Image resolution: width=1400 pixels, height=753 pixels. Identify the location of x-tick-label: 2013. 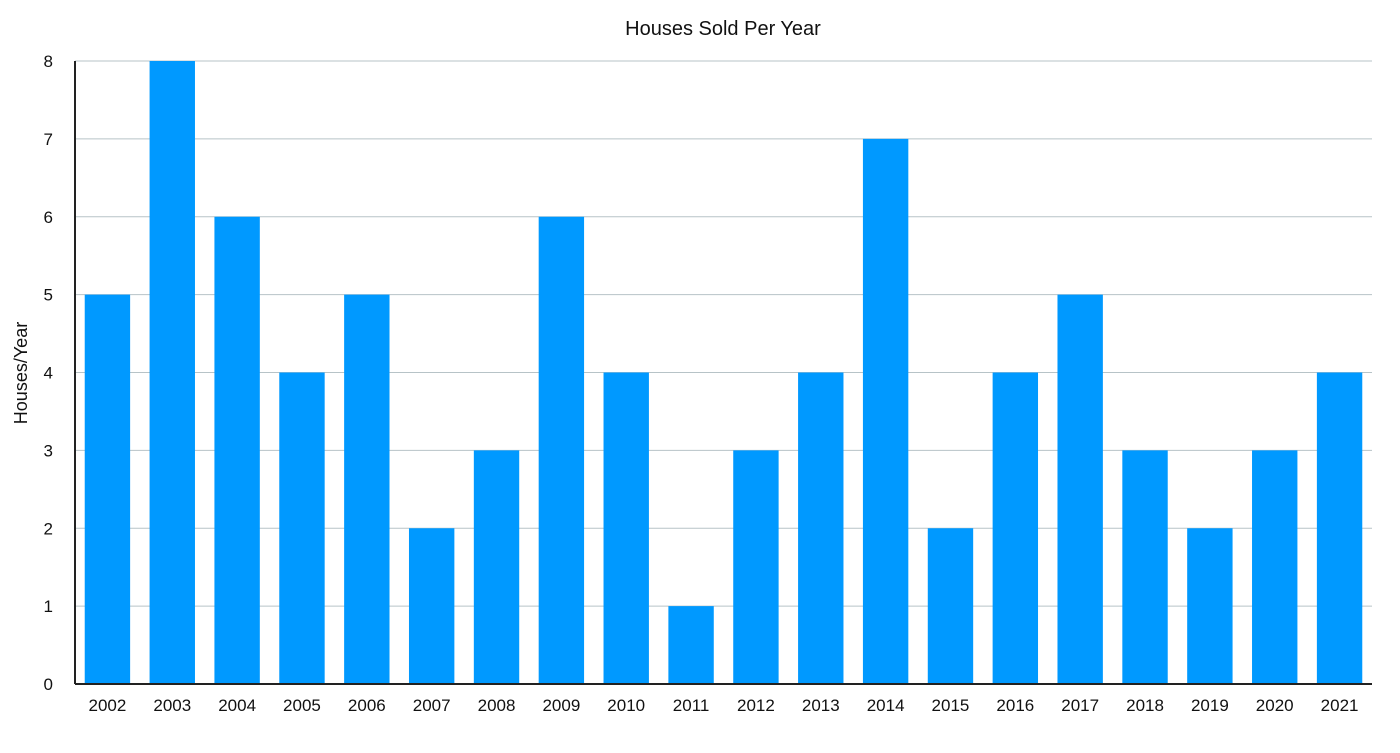
(821, 705).